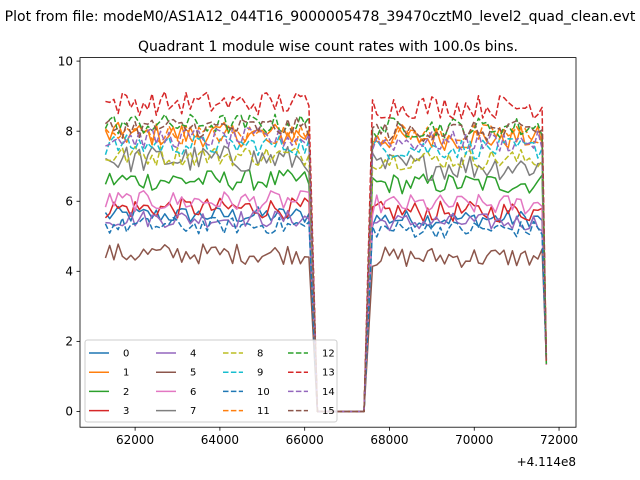 The width and height of the screenshot is (640, 480). What do you see at coordinates (328, 411) in the screenshot?
I see `legend-label-15: 15` at bounding box center [328, 411].